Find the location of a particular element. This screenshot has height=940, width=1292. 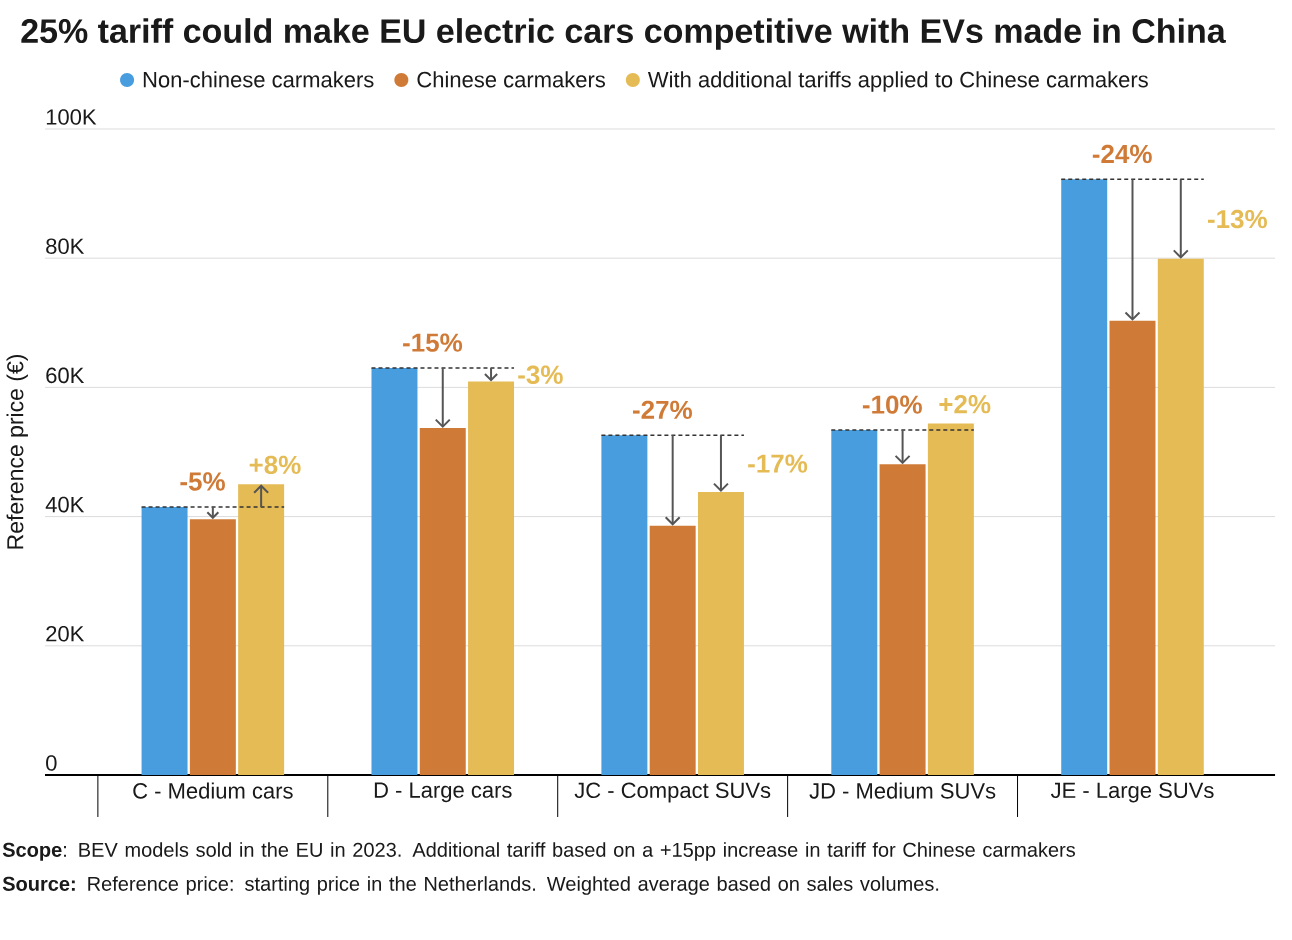

annotation: -15% is located at coordinates (433, 342).